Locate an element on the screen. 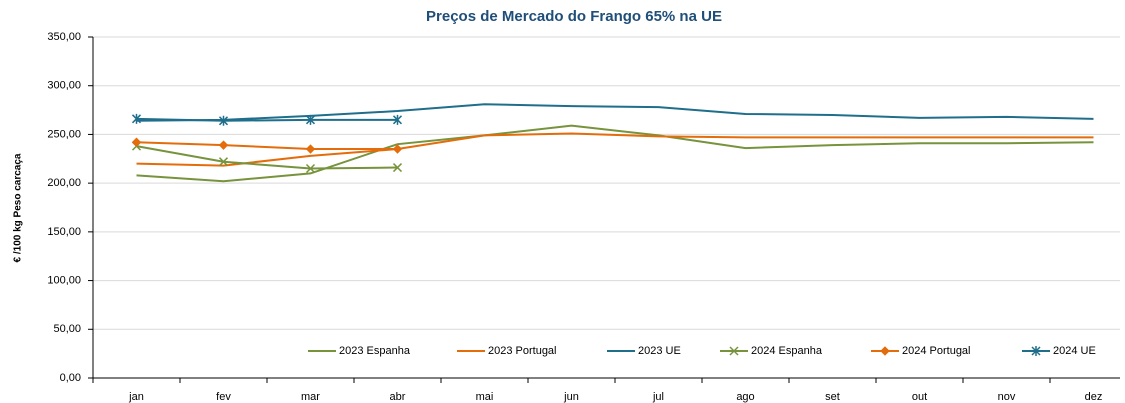 The image size is (1125, 403). legend-label: 2024 UE is located at coordinates (1074, 351).